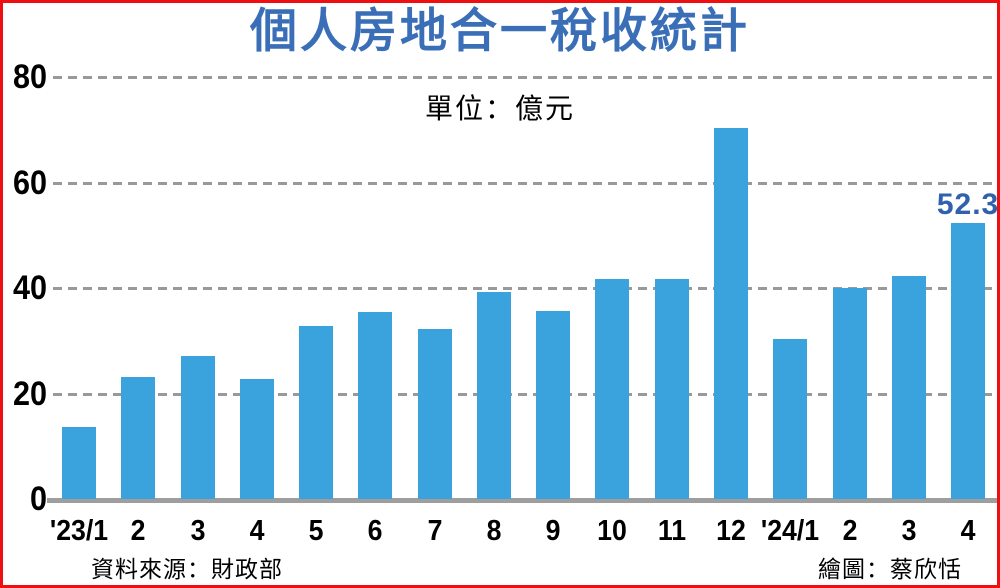 The width and height of the screenshot is (1000, 588). Describe the element at coordinates (29, 393) in the screenshot. I see `y-axis-tick-label: 20` at that location.